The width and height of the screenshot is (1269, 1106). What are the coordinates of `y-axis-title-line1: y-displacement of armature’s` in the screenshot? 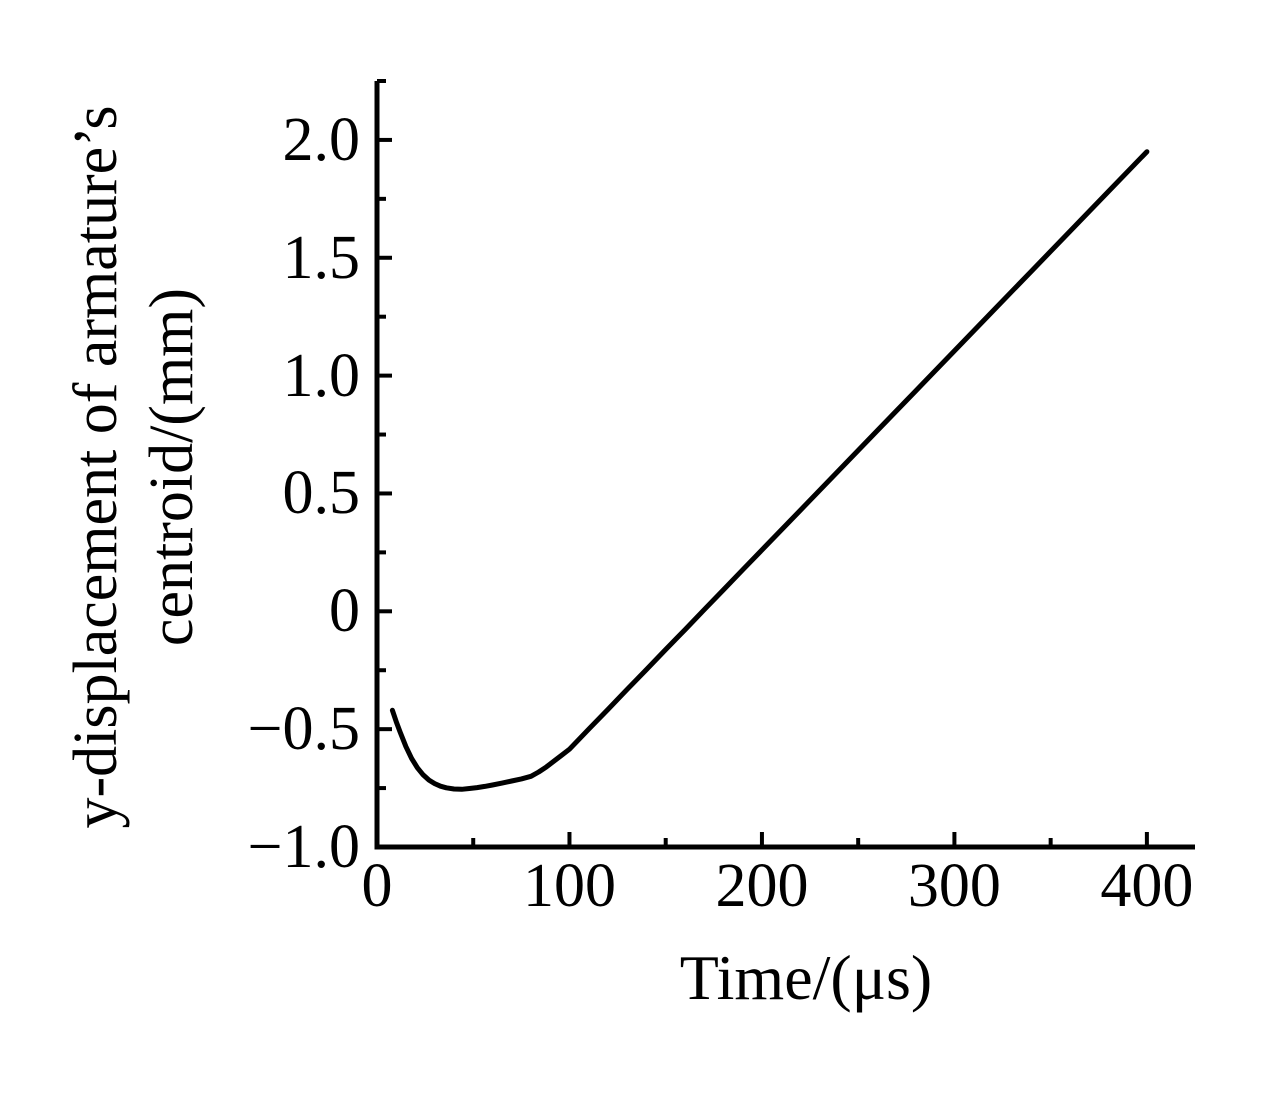 It's located at (96, 467).